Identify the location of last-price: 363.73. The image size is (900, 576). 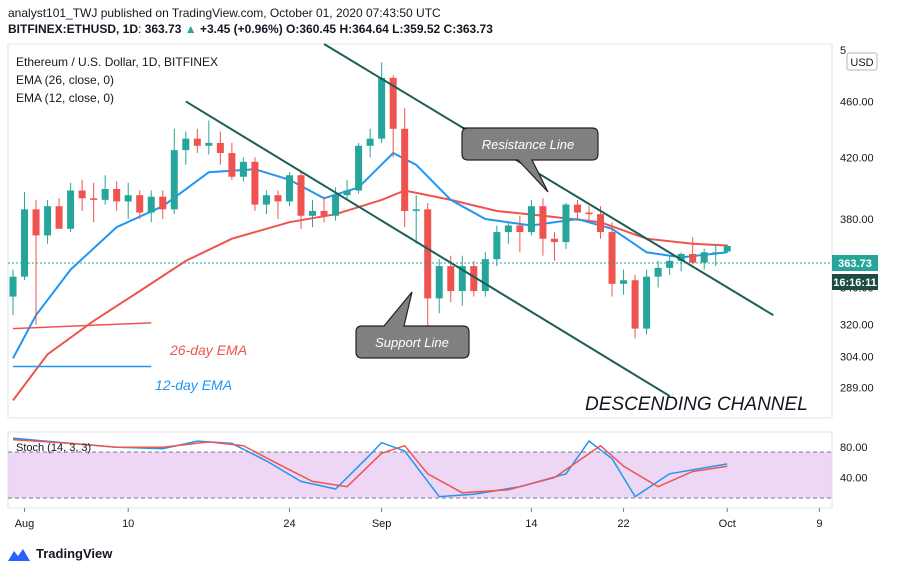
(163, 29).